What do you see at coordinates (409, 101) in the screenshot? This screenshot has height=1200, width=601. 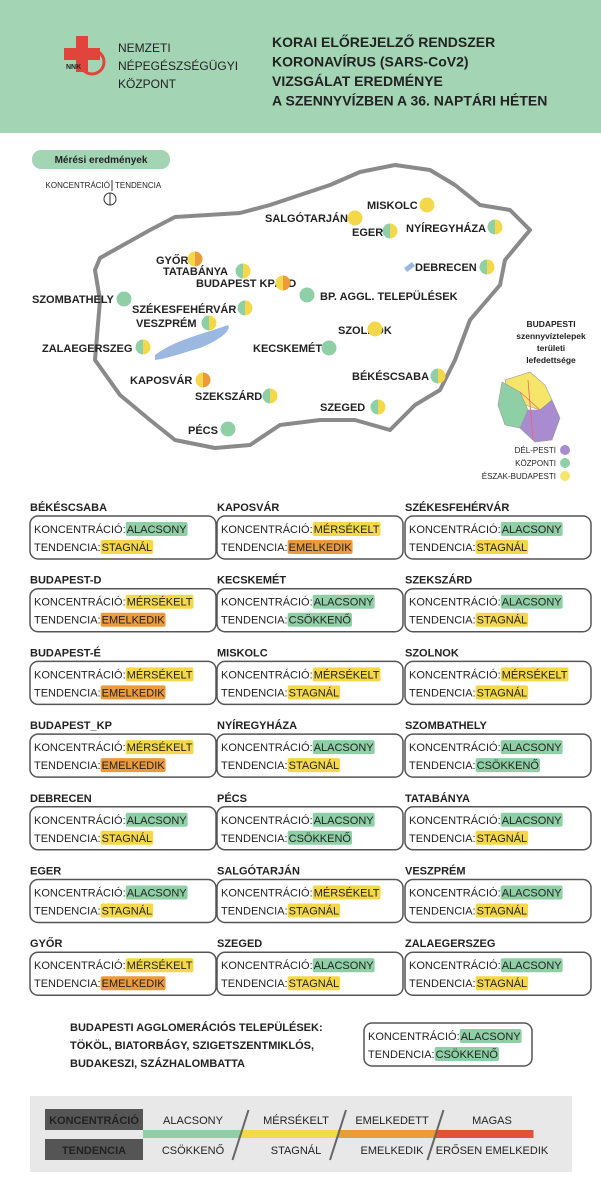 I see `header-title: A SZENNYVÍZBEN A 36. NAPTÁRI HÉTEN` at bounding box center [409, 101].